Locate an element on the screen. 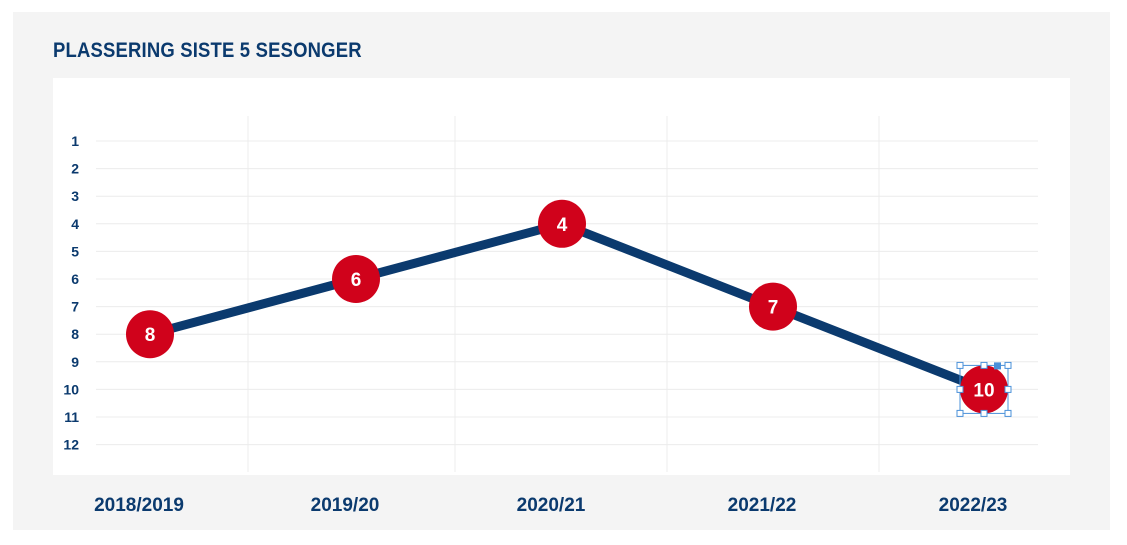  y-tick-label: 1 is located at coordinates (75, 141).